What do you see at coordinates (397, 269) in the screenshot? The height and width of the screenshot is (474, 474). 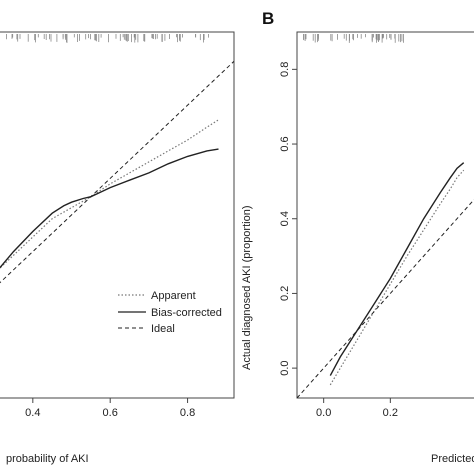 I see `panel-b-series-bias-corrected` at bounding box center [397, 269].